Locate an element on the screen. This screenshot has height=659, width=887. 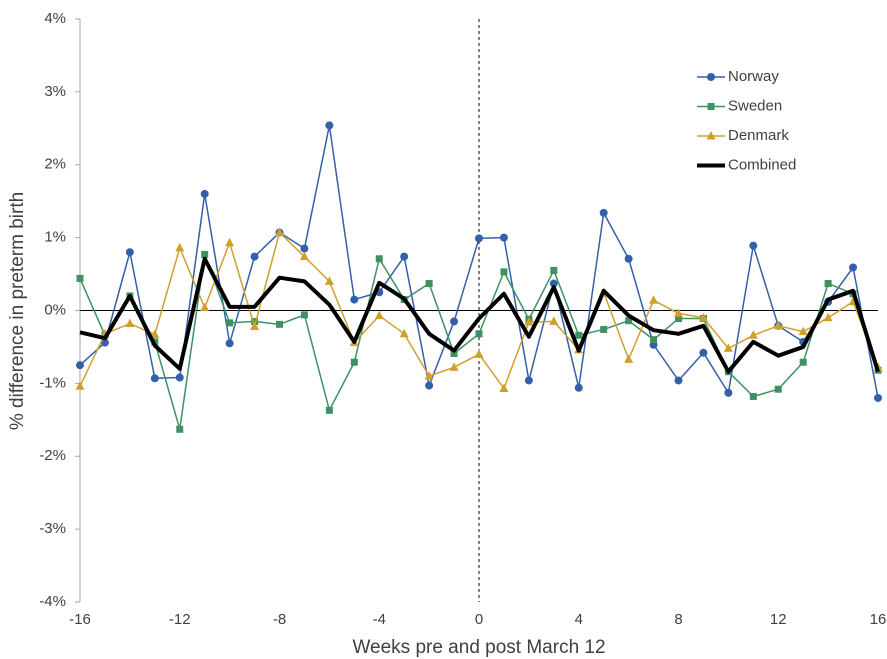
x-tick-label: -16 is located at coordinates (80, 619).